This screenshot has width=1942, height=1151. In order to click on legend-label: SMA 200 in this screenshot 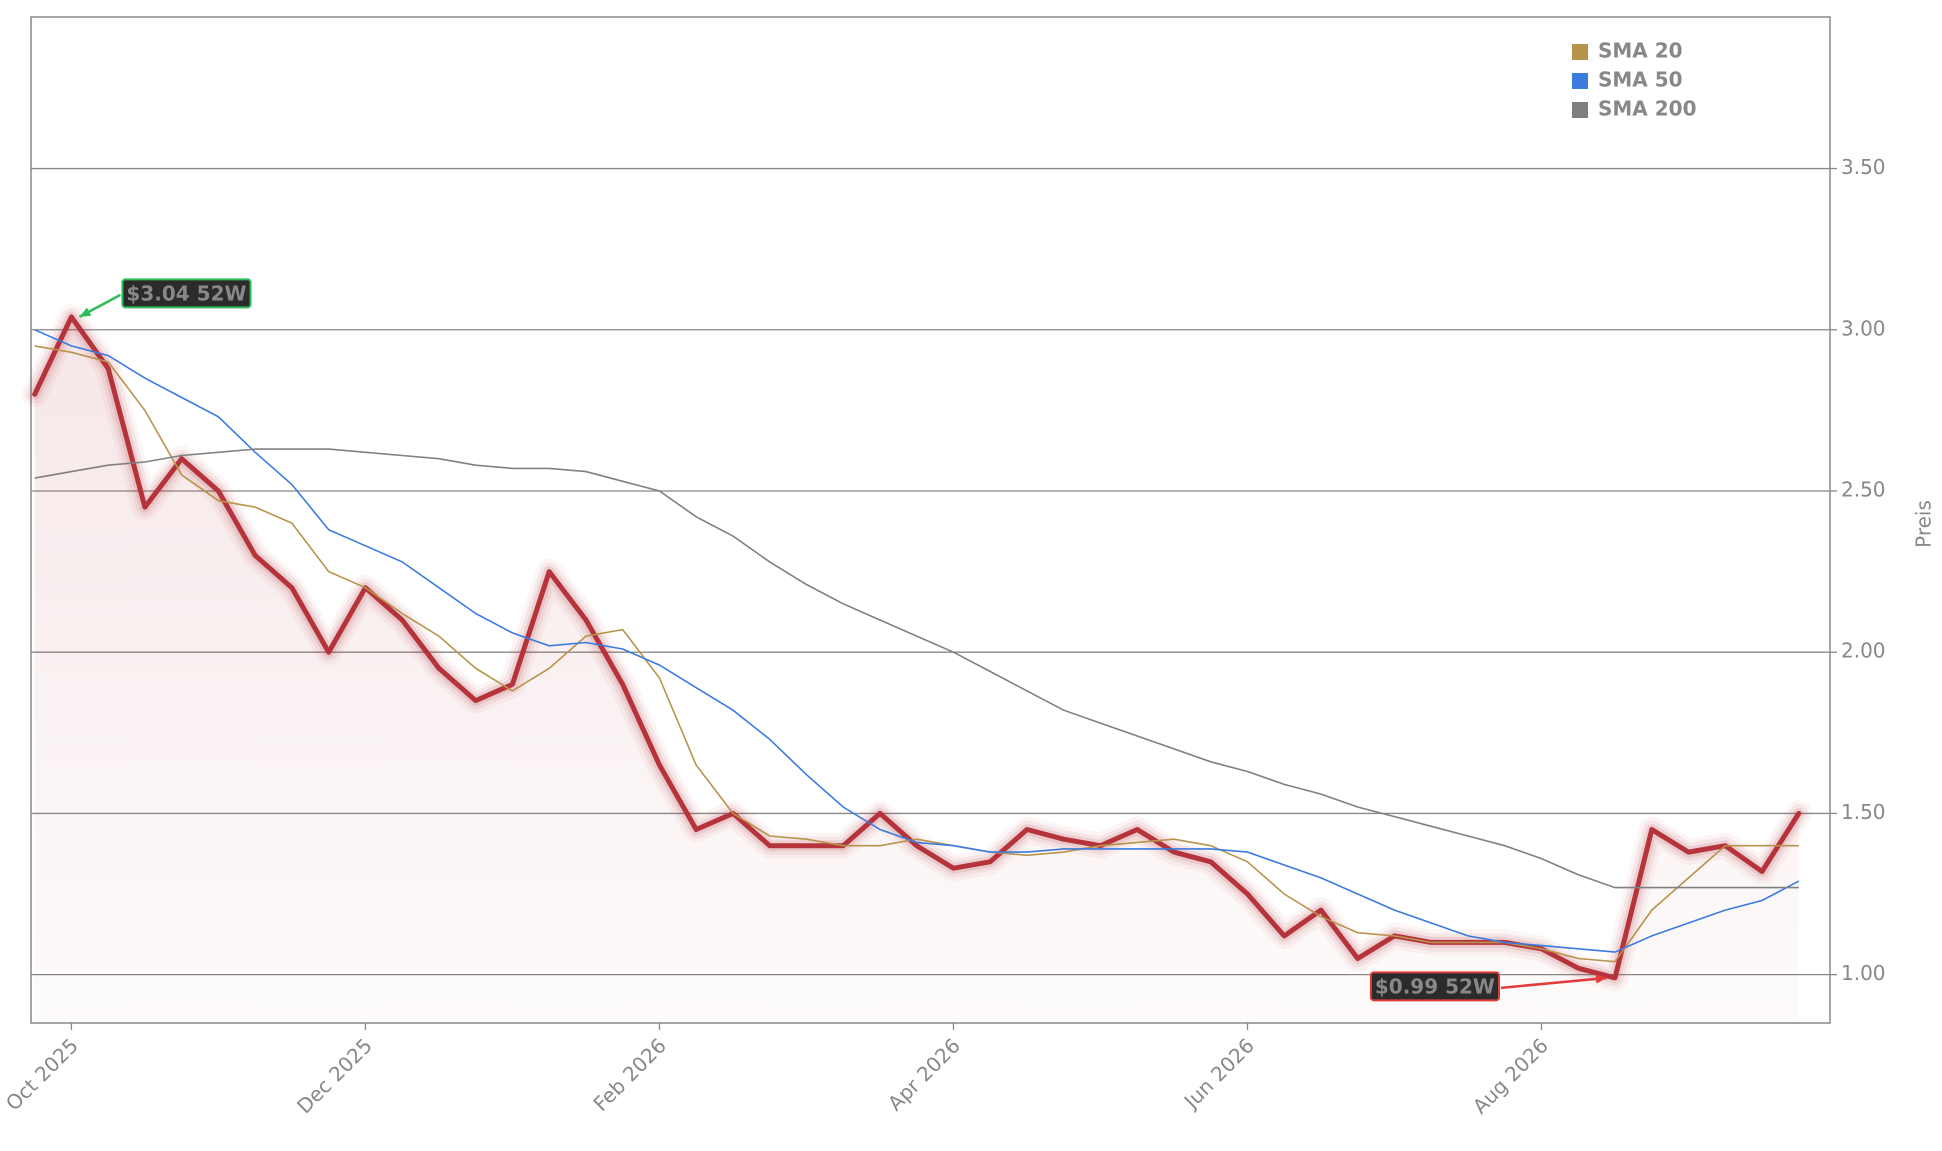, I will do `click(1647, 109)`.